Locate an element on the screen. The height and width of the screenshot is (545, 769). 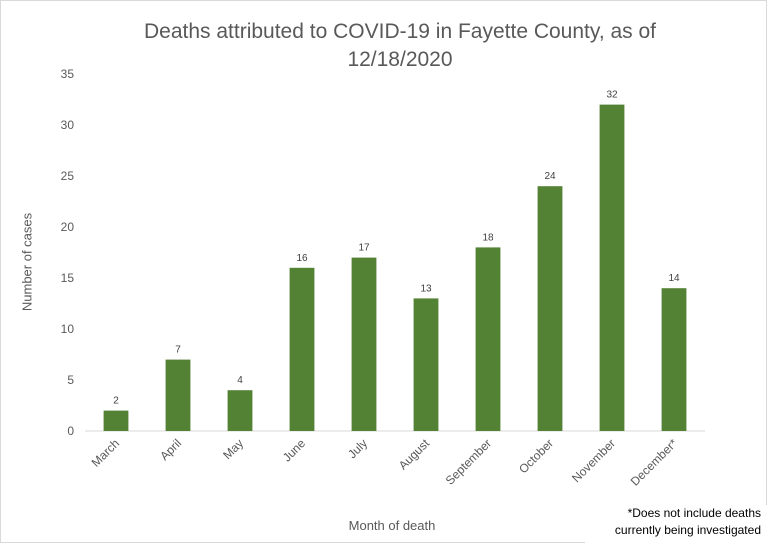
y-tick-label: 25 is located at coordinates (68, 176).